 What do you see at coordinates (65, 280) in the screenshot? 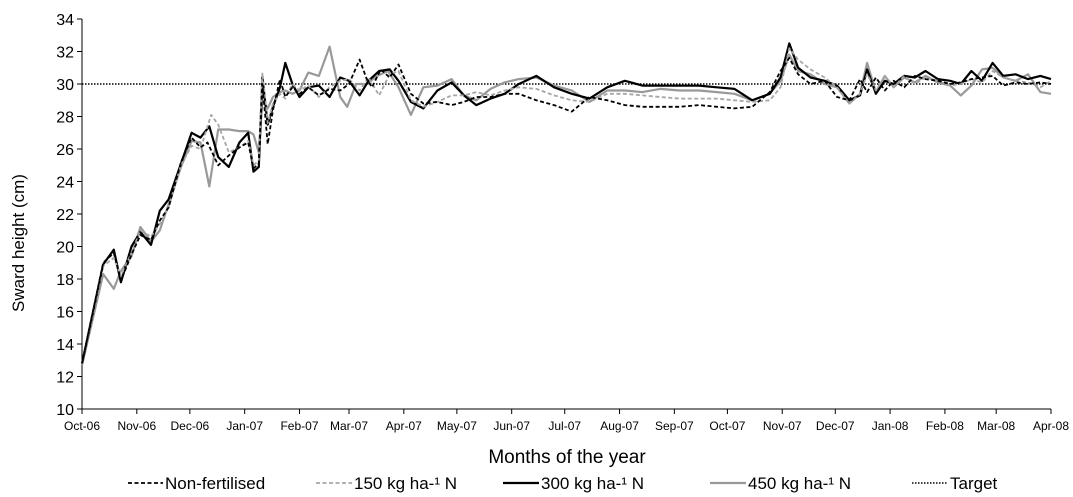
I see `y-tick-label: 18` at bounding box center [65, 280].